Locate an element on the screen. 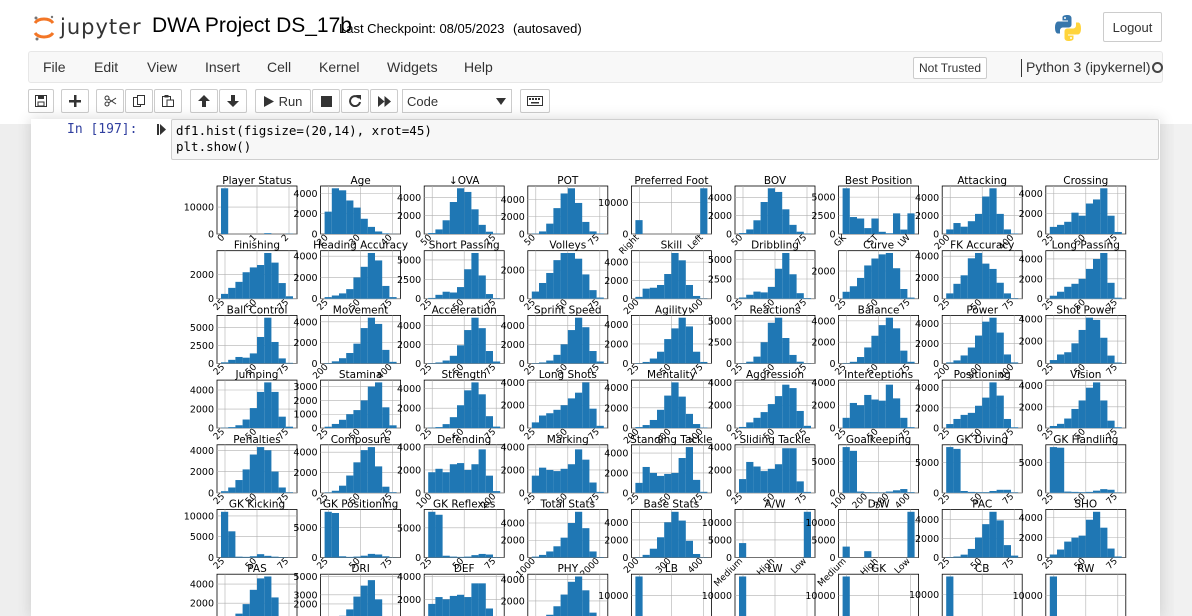 The image size is (1192, 616). interrupt-button is located at coordinates (326, 101).